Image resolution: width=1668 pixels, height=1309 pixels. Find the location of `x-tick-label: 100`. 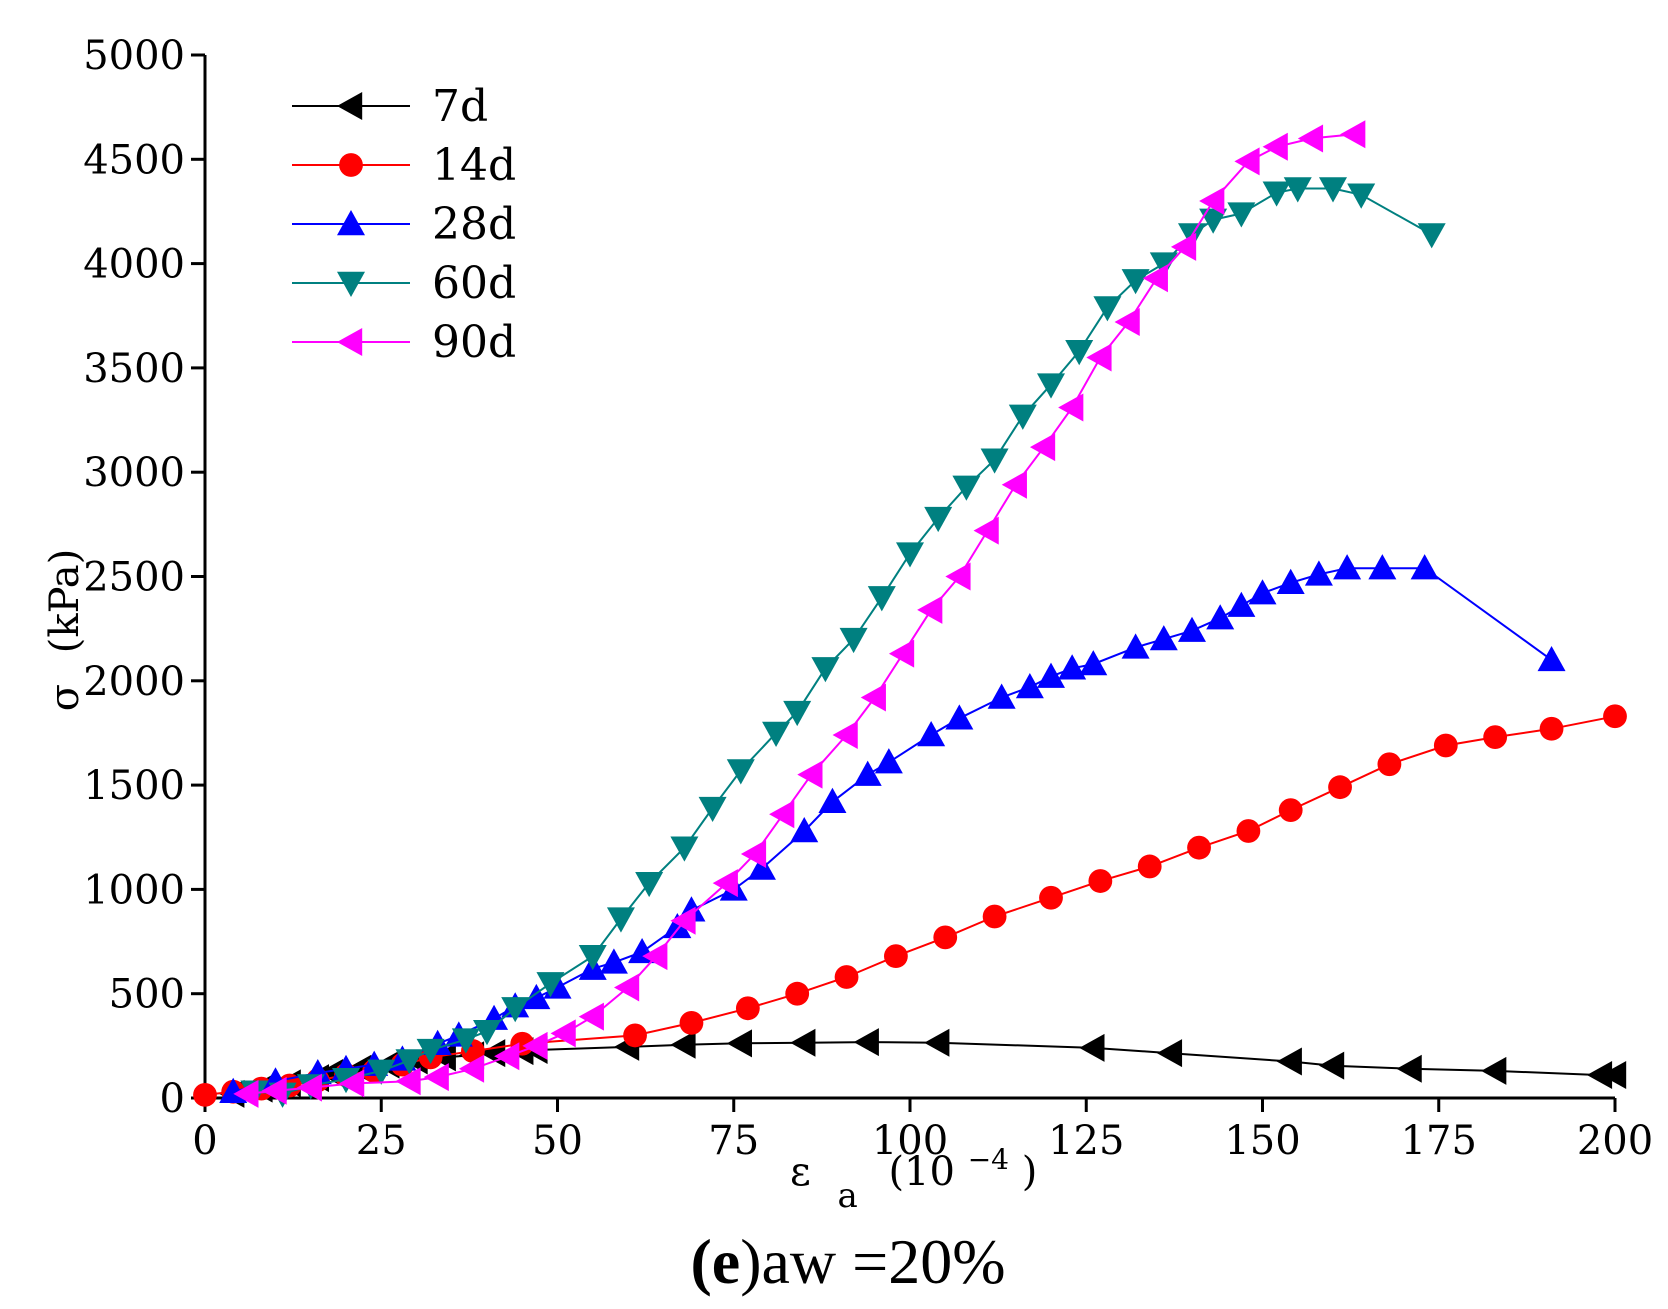

x-tick-label: 100 is located at coordinates (910, 1141).